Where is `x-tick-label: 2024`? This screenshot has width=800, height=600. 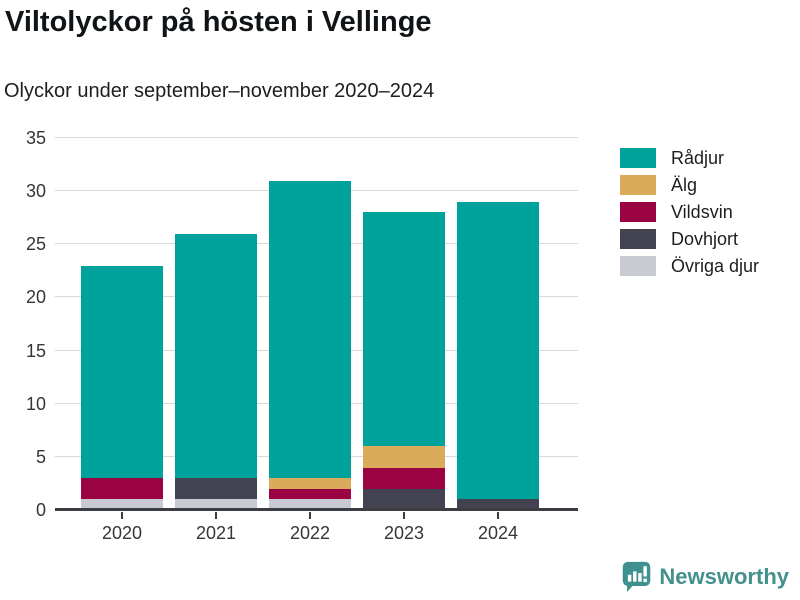 x-tick-label: 2024 is located at coordinates (498, 533).